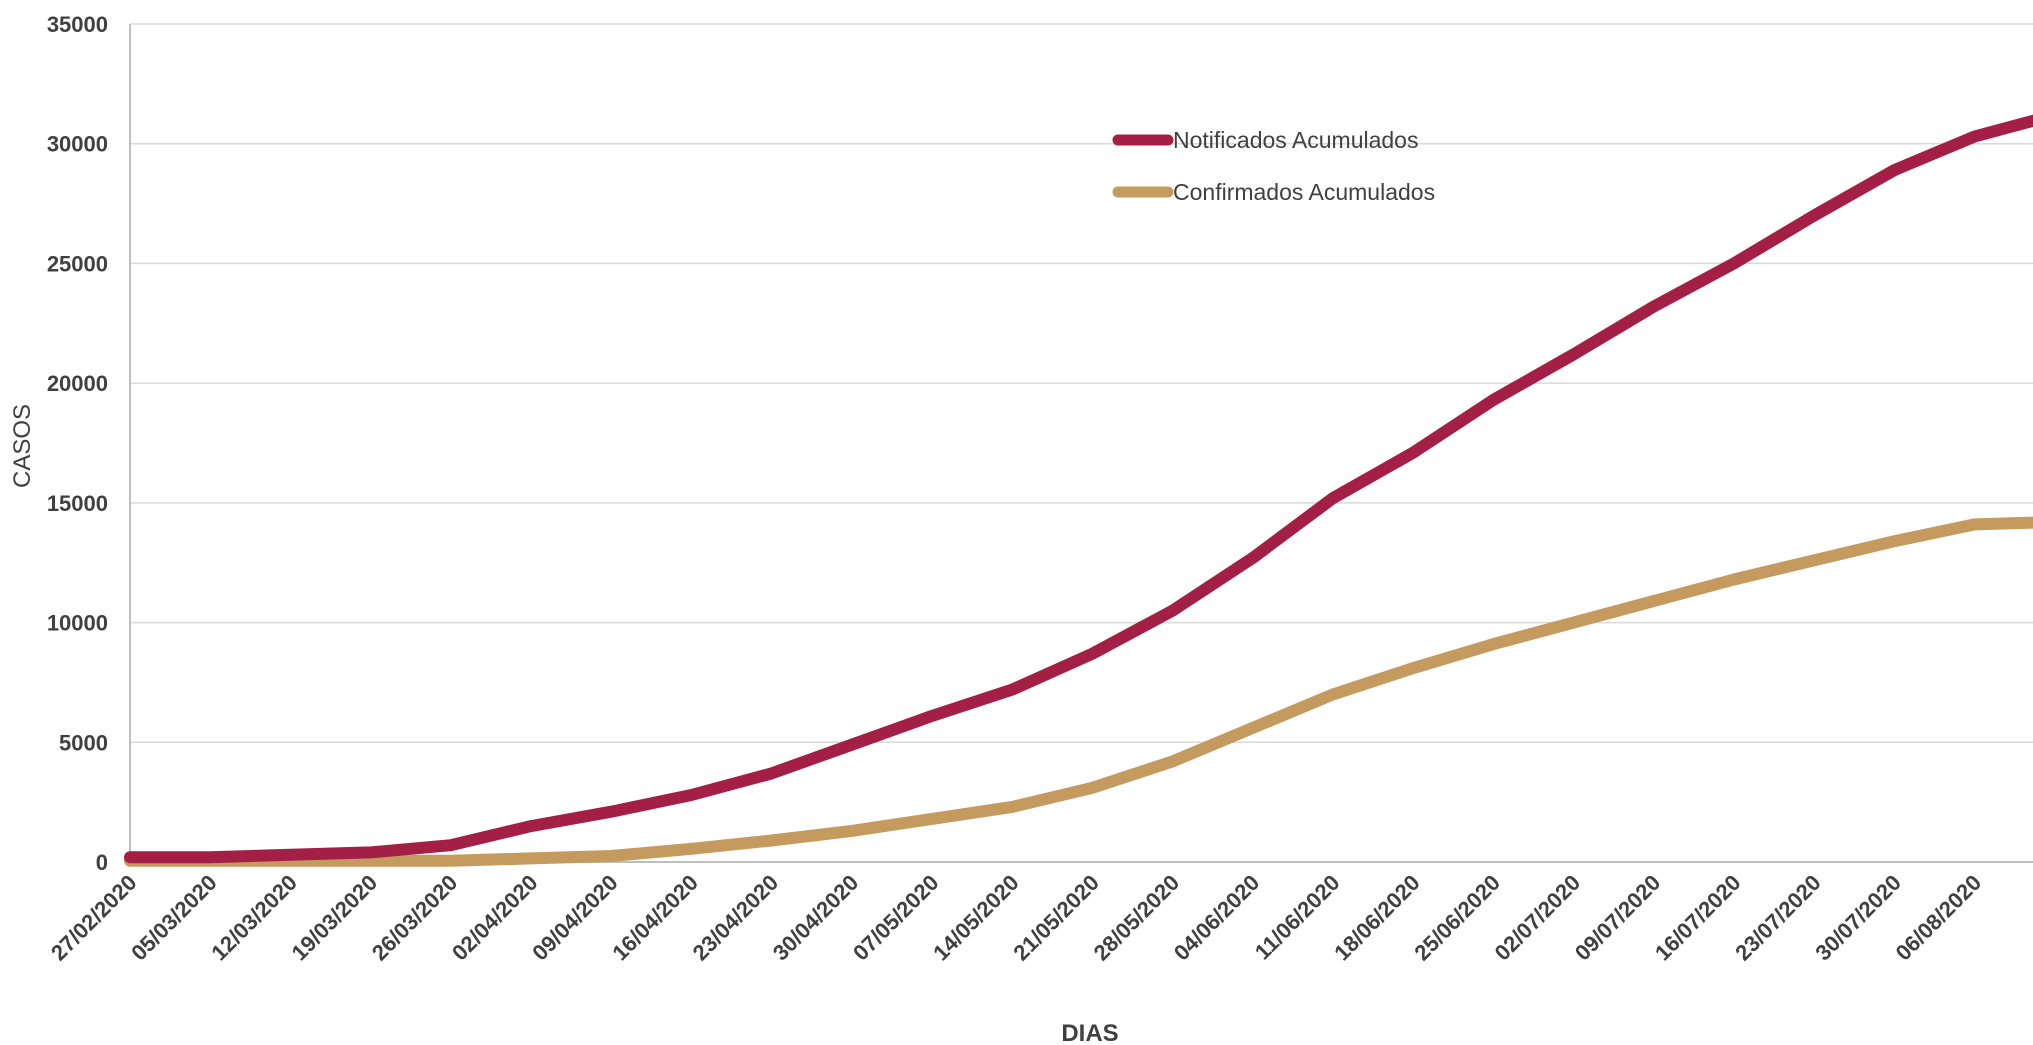 The image size is (2033, 1045). I want to click on x-tick-label: 09/07/2020, so click(1618, 918).